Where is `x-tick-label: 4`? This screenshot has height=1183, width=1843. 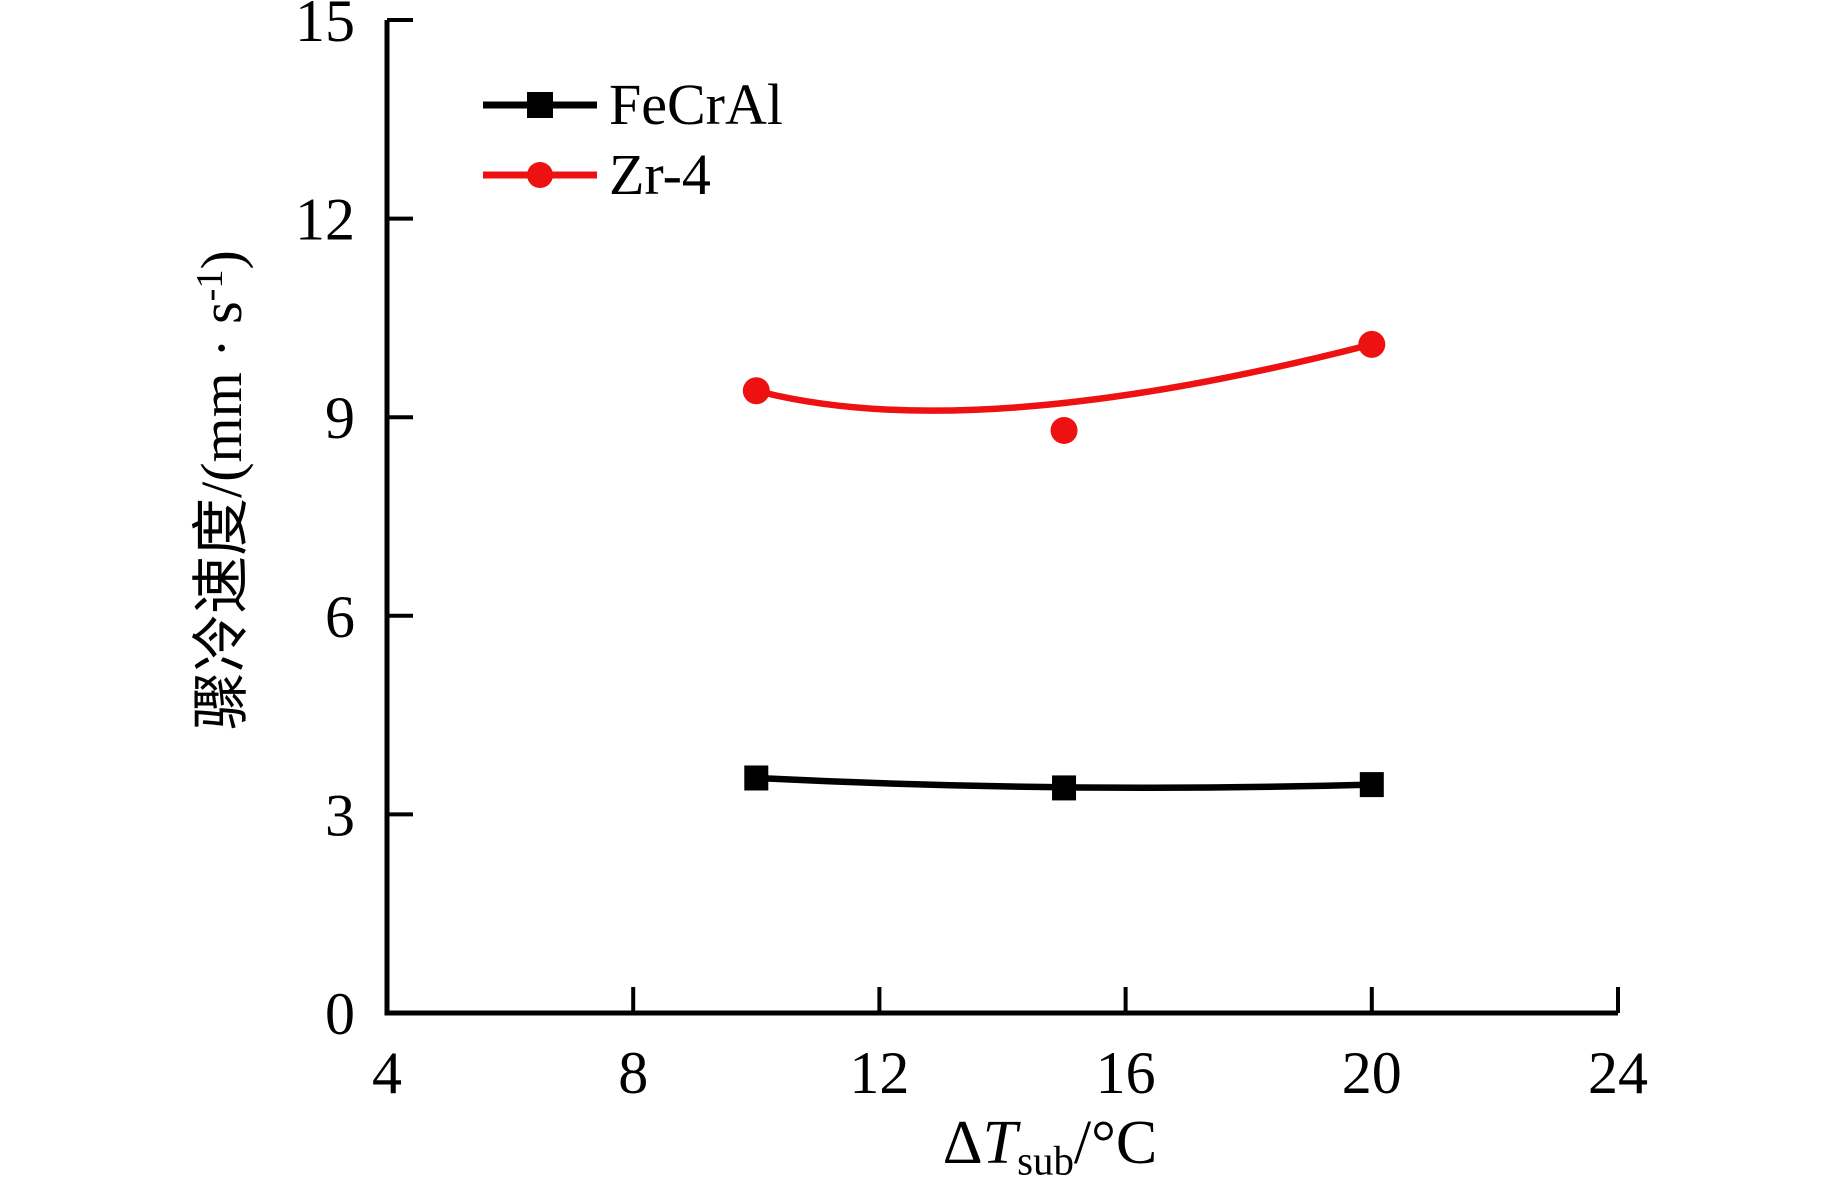 x-tick-label: 4 is located at coordinates (387, 1073).